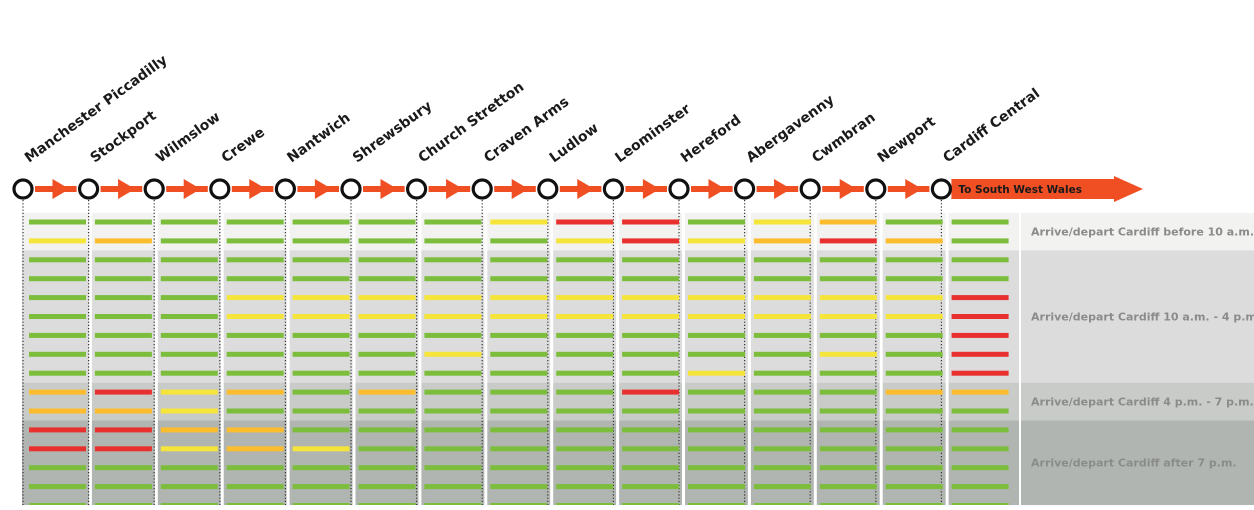 The image size is (1254, 510). I want to click on station-name: Ludlow, so click(574, 143).